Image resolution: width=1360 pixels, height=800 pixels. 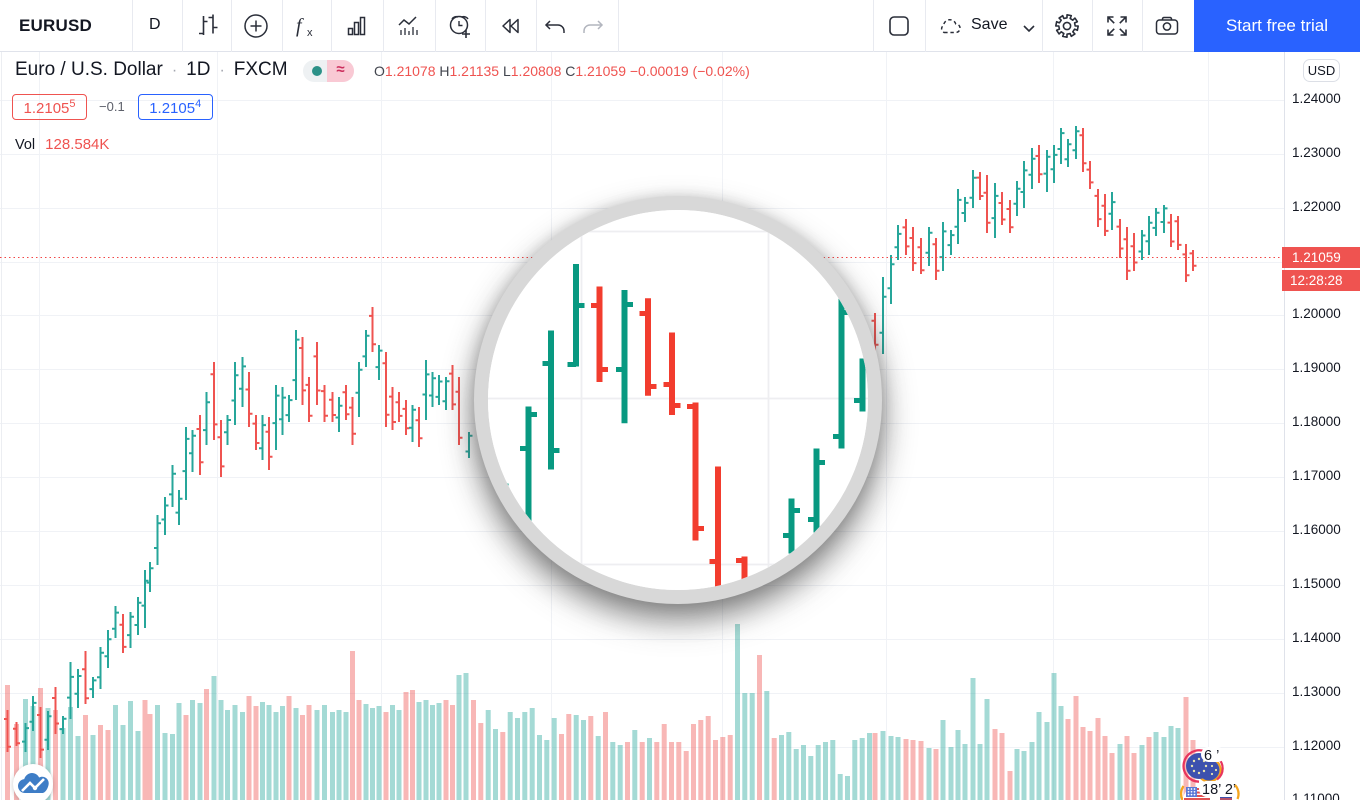 I want to click on svg-text: 6 ’, so click(x=1211, y=756).